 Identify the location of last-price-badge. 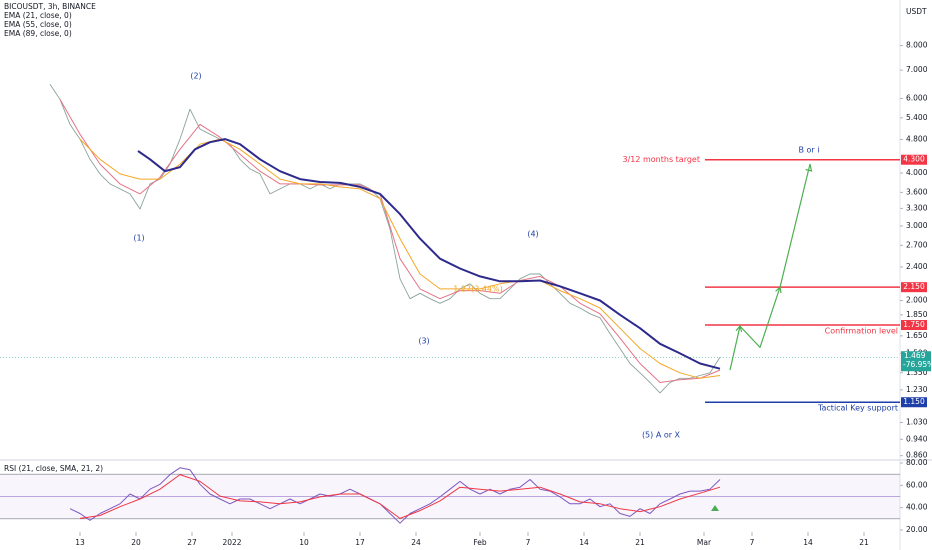
(916, 361).